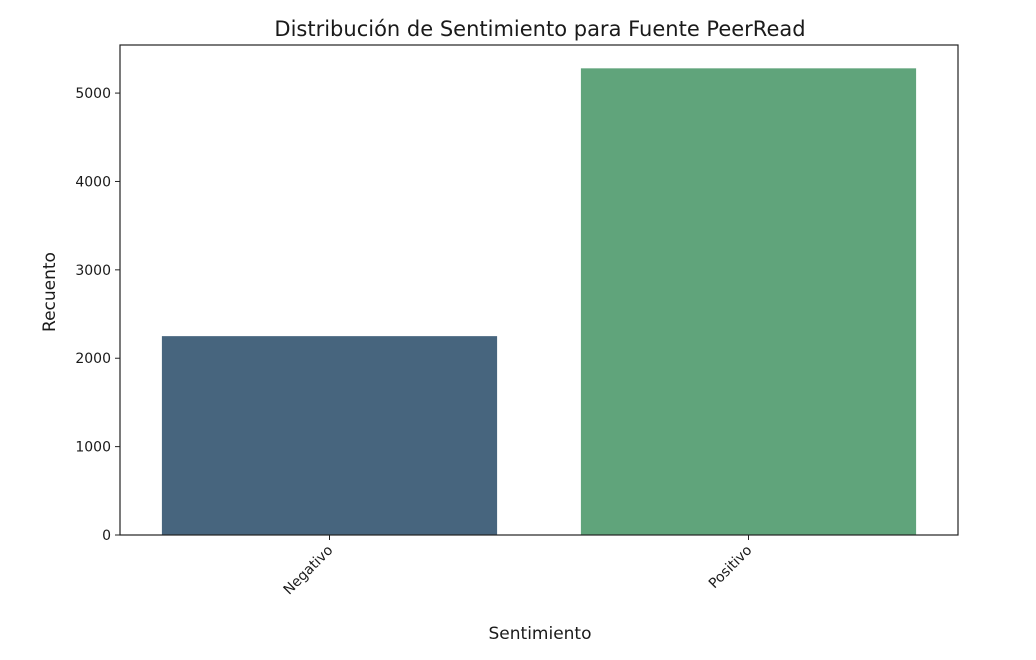 The image size is (1036, 660). I want to click on y-tick-label: 4000, so click(93, 182).